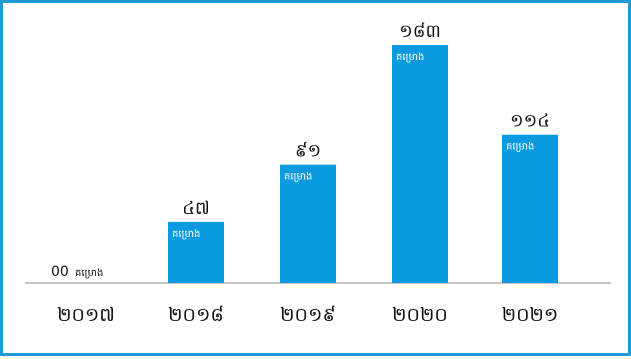 The height and width of the screenshot is (359, 631). What do you see at coordinates (308, 315) in the screenshot?
I see `x-tick-label-2: ២០១៩` at bounding box center [308, 315].